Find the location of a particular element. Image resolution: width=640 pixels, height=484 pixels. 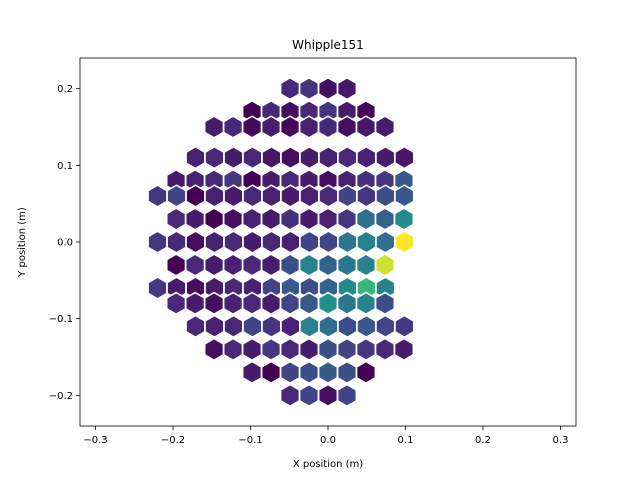

chart-title: Whipple151 is located at coordinates (328, 45).